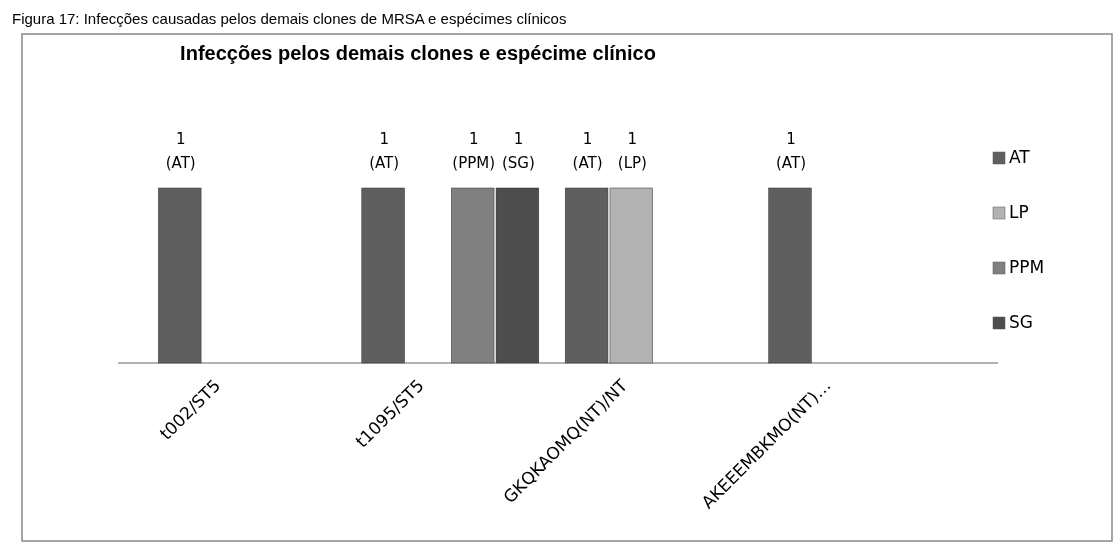  What do you see at coordinates (632, 151) in the screenshot?
I see `data-label: 1 (LP)` at bounding box center [632, 151].